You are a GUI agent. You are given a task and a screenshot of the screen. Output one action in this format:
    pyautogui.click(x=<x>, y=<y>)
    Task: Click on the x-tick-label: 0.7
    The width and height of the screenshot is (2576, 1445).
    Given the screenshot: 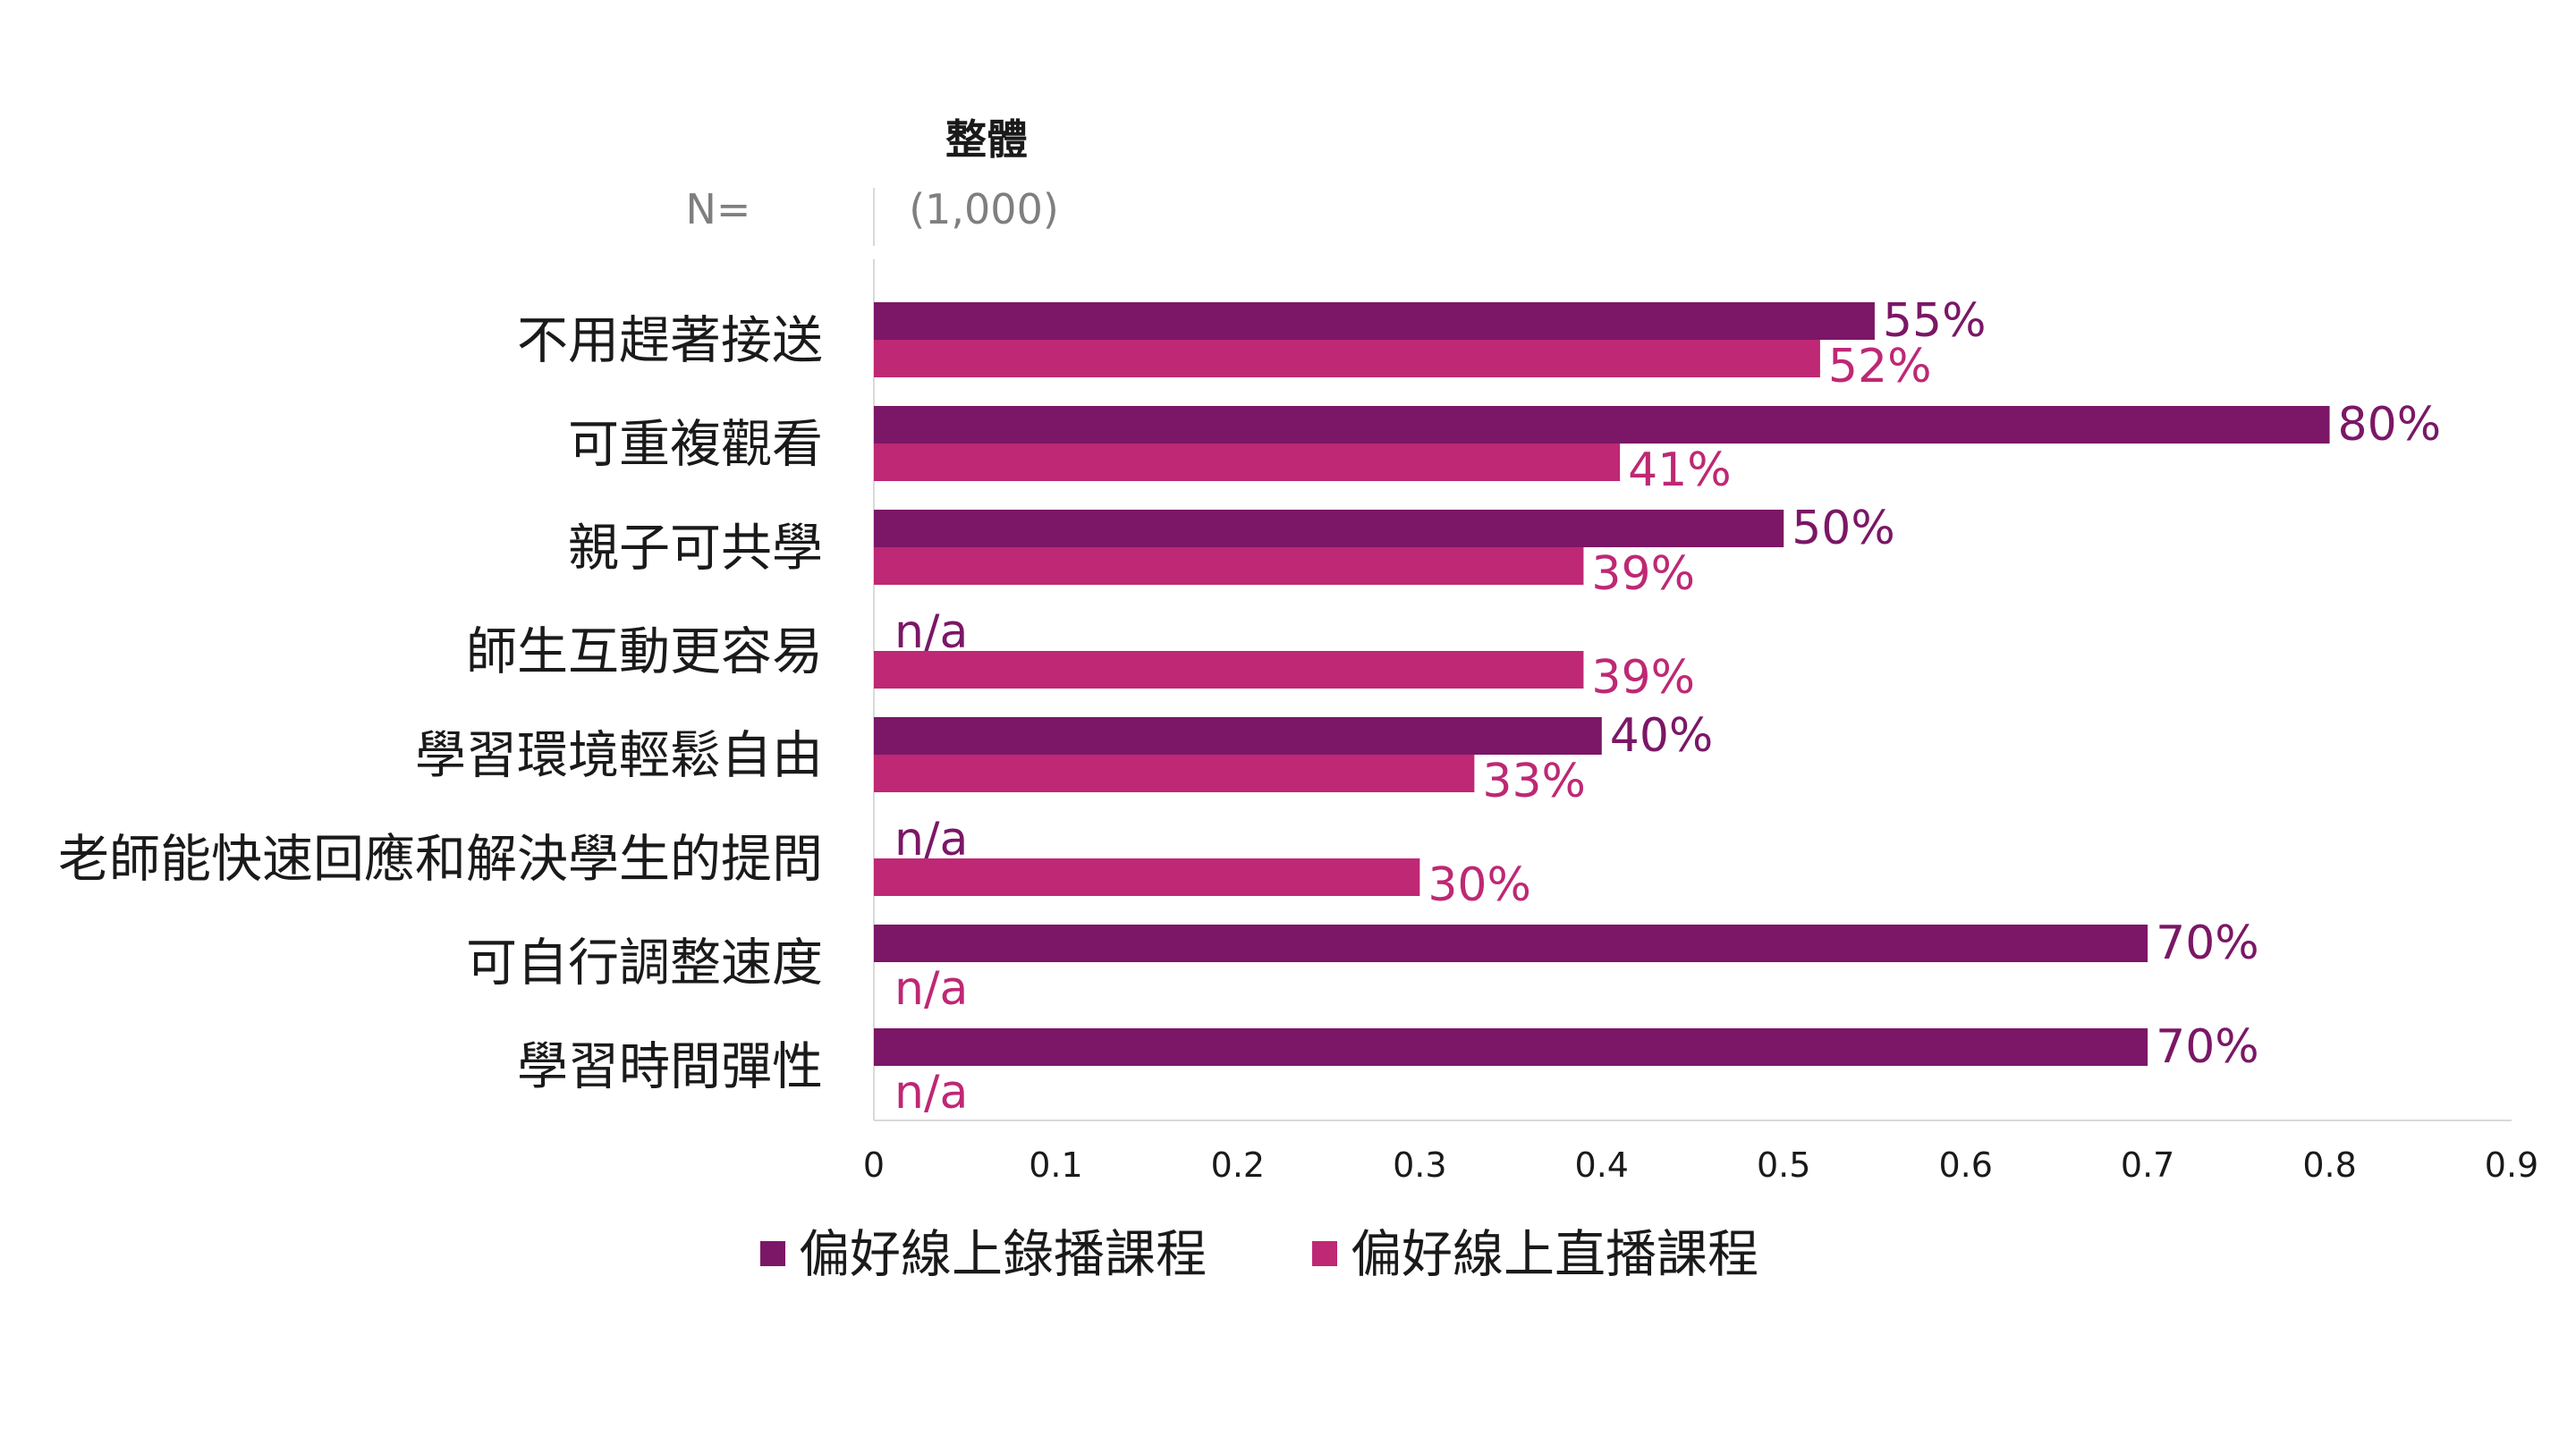 What is the action you would take?
    pyautogui.click(x=2147, y=1165)
    